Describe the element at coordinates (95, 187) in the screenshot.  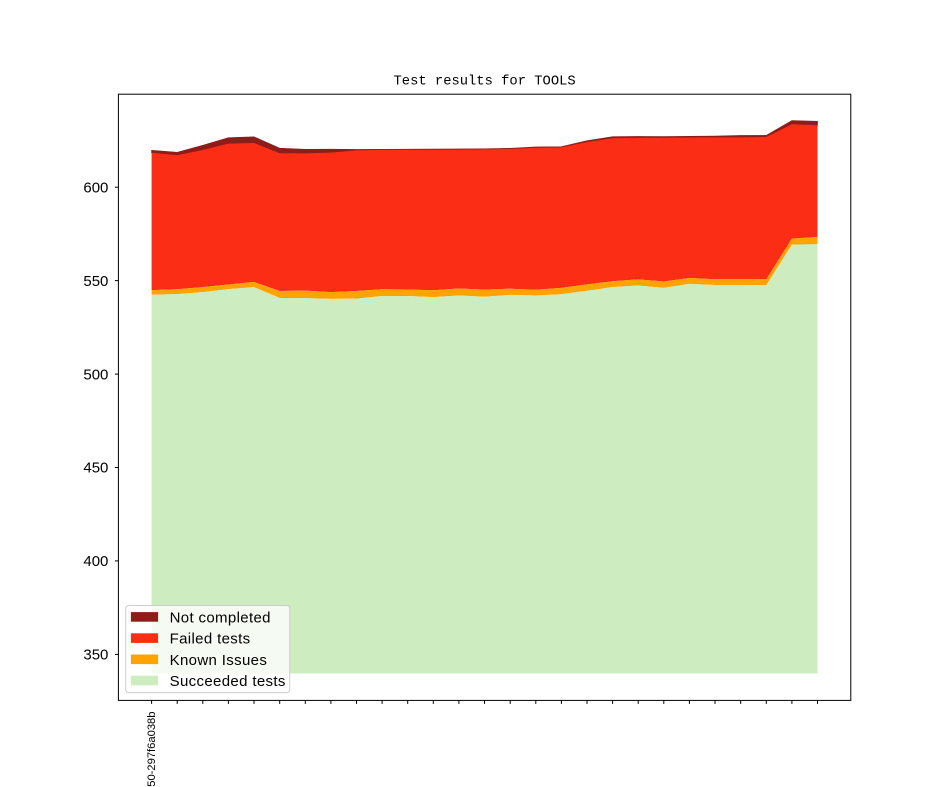
I see `svg-text: 600` at that location.